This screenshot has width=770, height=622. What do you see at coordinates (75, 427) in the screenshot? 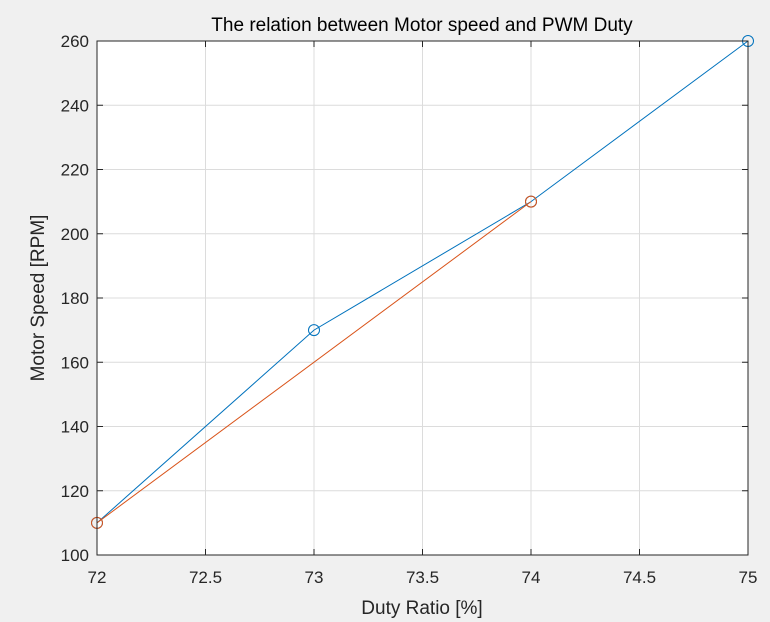
I see `y-tick-label: 140` at bounding box center [75, 427].